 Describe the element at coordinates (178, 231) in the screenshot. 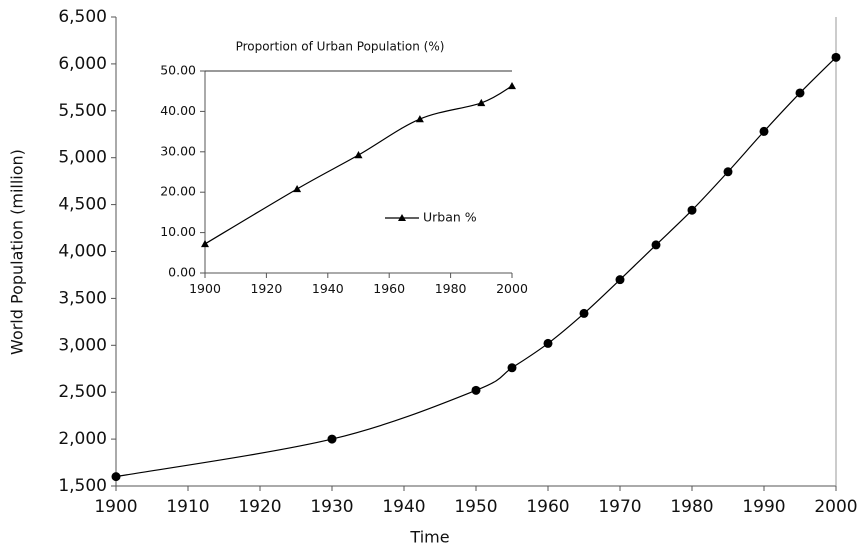

I see `y-tick-label: 10.00` at that location.